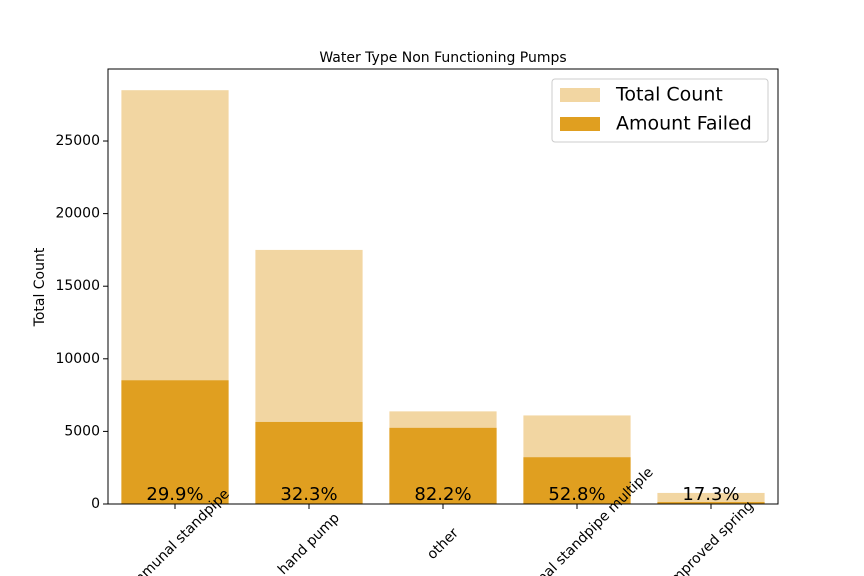 Image resolution: width=864 pixels, height=576 pixels. What do you see at coordinates (443, 544) in the screenshot?
I see `x-tick-label: other` at bounding box center [443, 544].